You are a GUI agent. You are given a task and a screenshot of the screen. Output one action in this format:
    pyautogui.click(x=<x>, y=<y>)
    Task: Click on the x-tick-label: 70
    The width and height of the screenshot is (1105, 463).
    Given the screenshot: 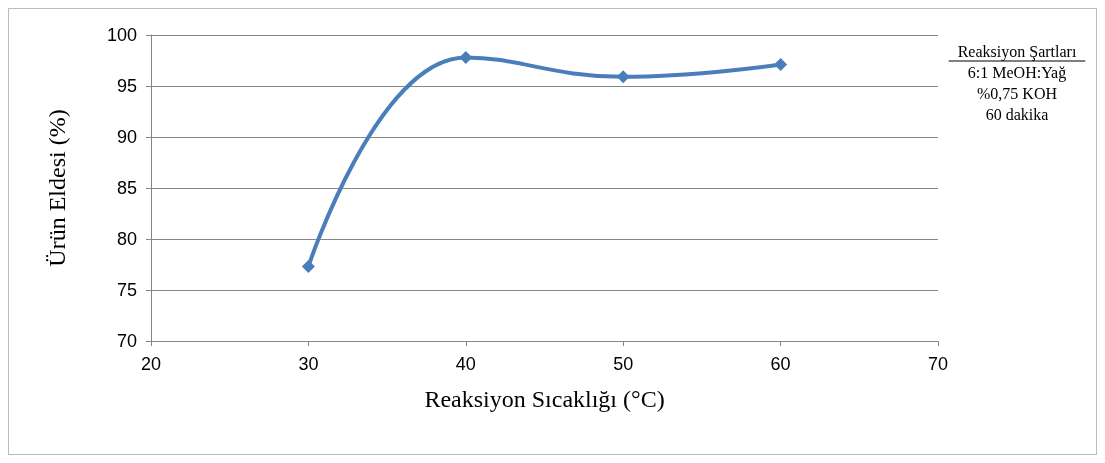 What is the action you would take?
    pyautogui.click(x=938, y=364)
    